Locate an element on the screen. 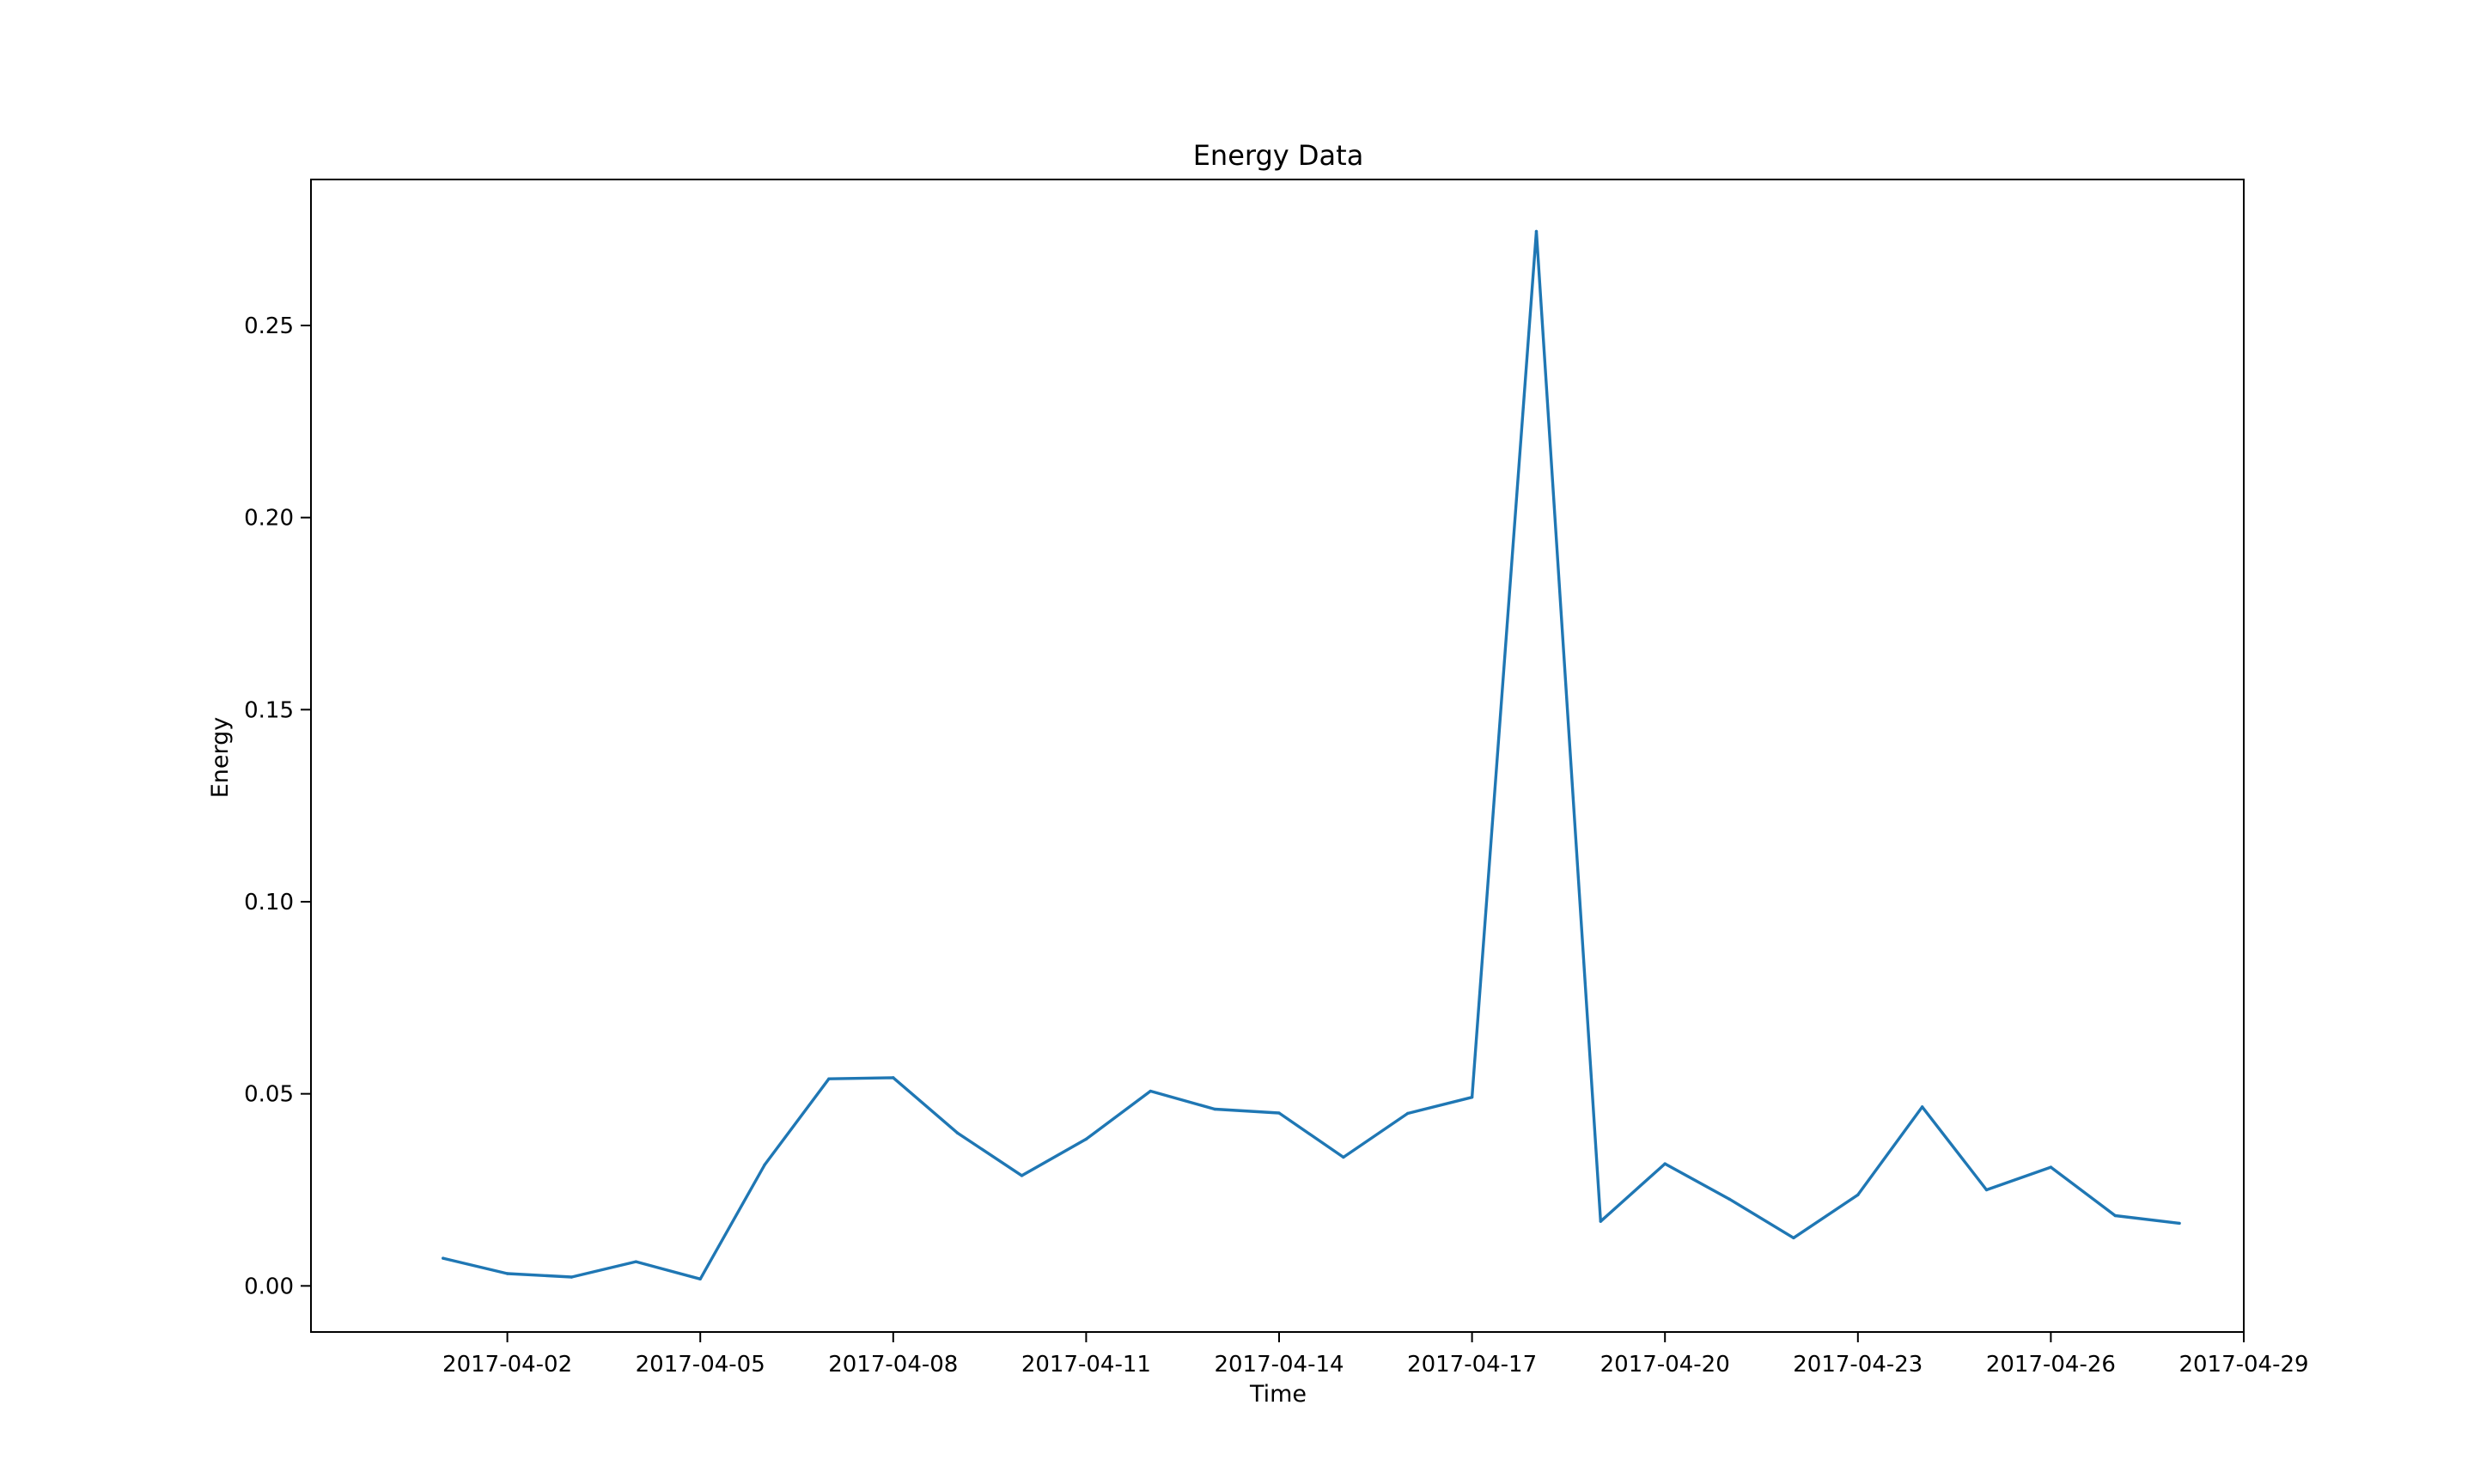 The width and height of the screenshot is (2474, 1484). y-tick-label: 0.15 is located at coordinates (269, 710).